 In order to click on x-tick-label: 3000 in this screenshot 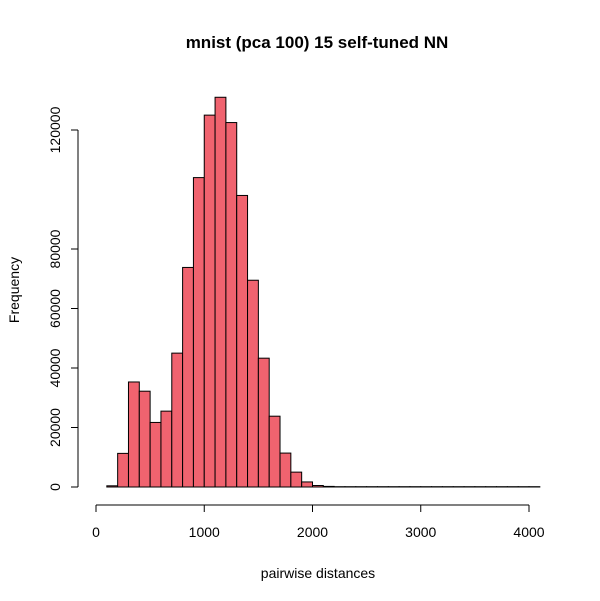, I will do `click(420, 532)`.